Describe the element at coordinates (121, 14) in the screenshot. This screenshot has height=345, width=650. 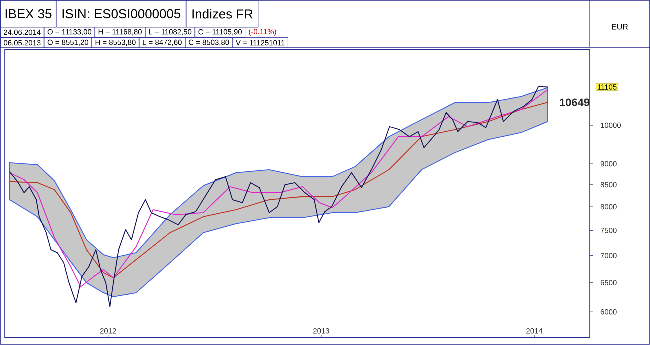
I see `chart-subtitle: ISIN: ES0SI0000005` at that location.